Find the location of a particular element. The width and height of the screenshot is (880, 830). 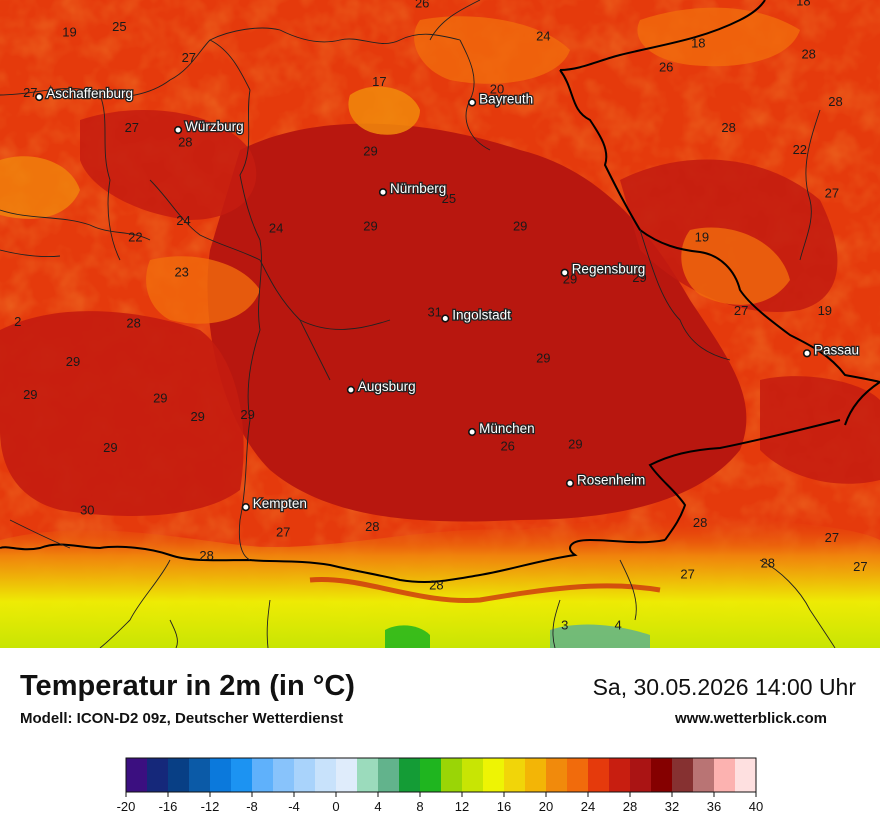

color-legend: -20 -16 -12 -8 -4 0 4 8 12 16 20 24 28 32 36 40 is located at coordinates (440, 785).